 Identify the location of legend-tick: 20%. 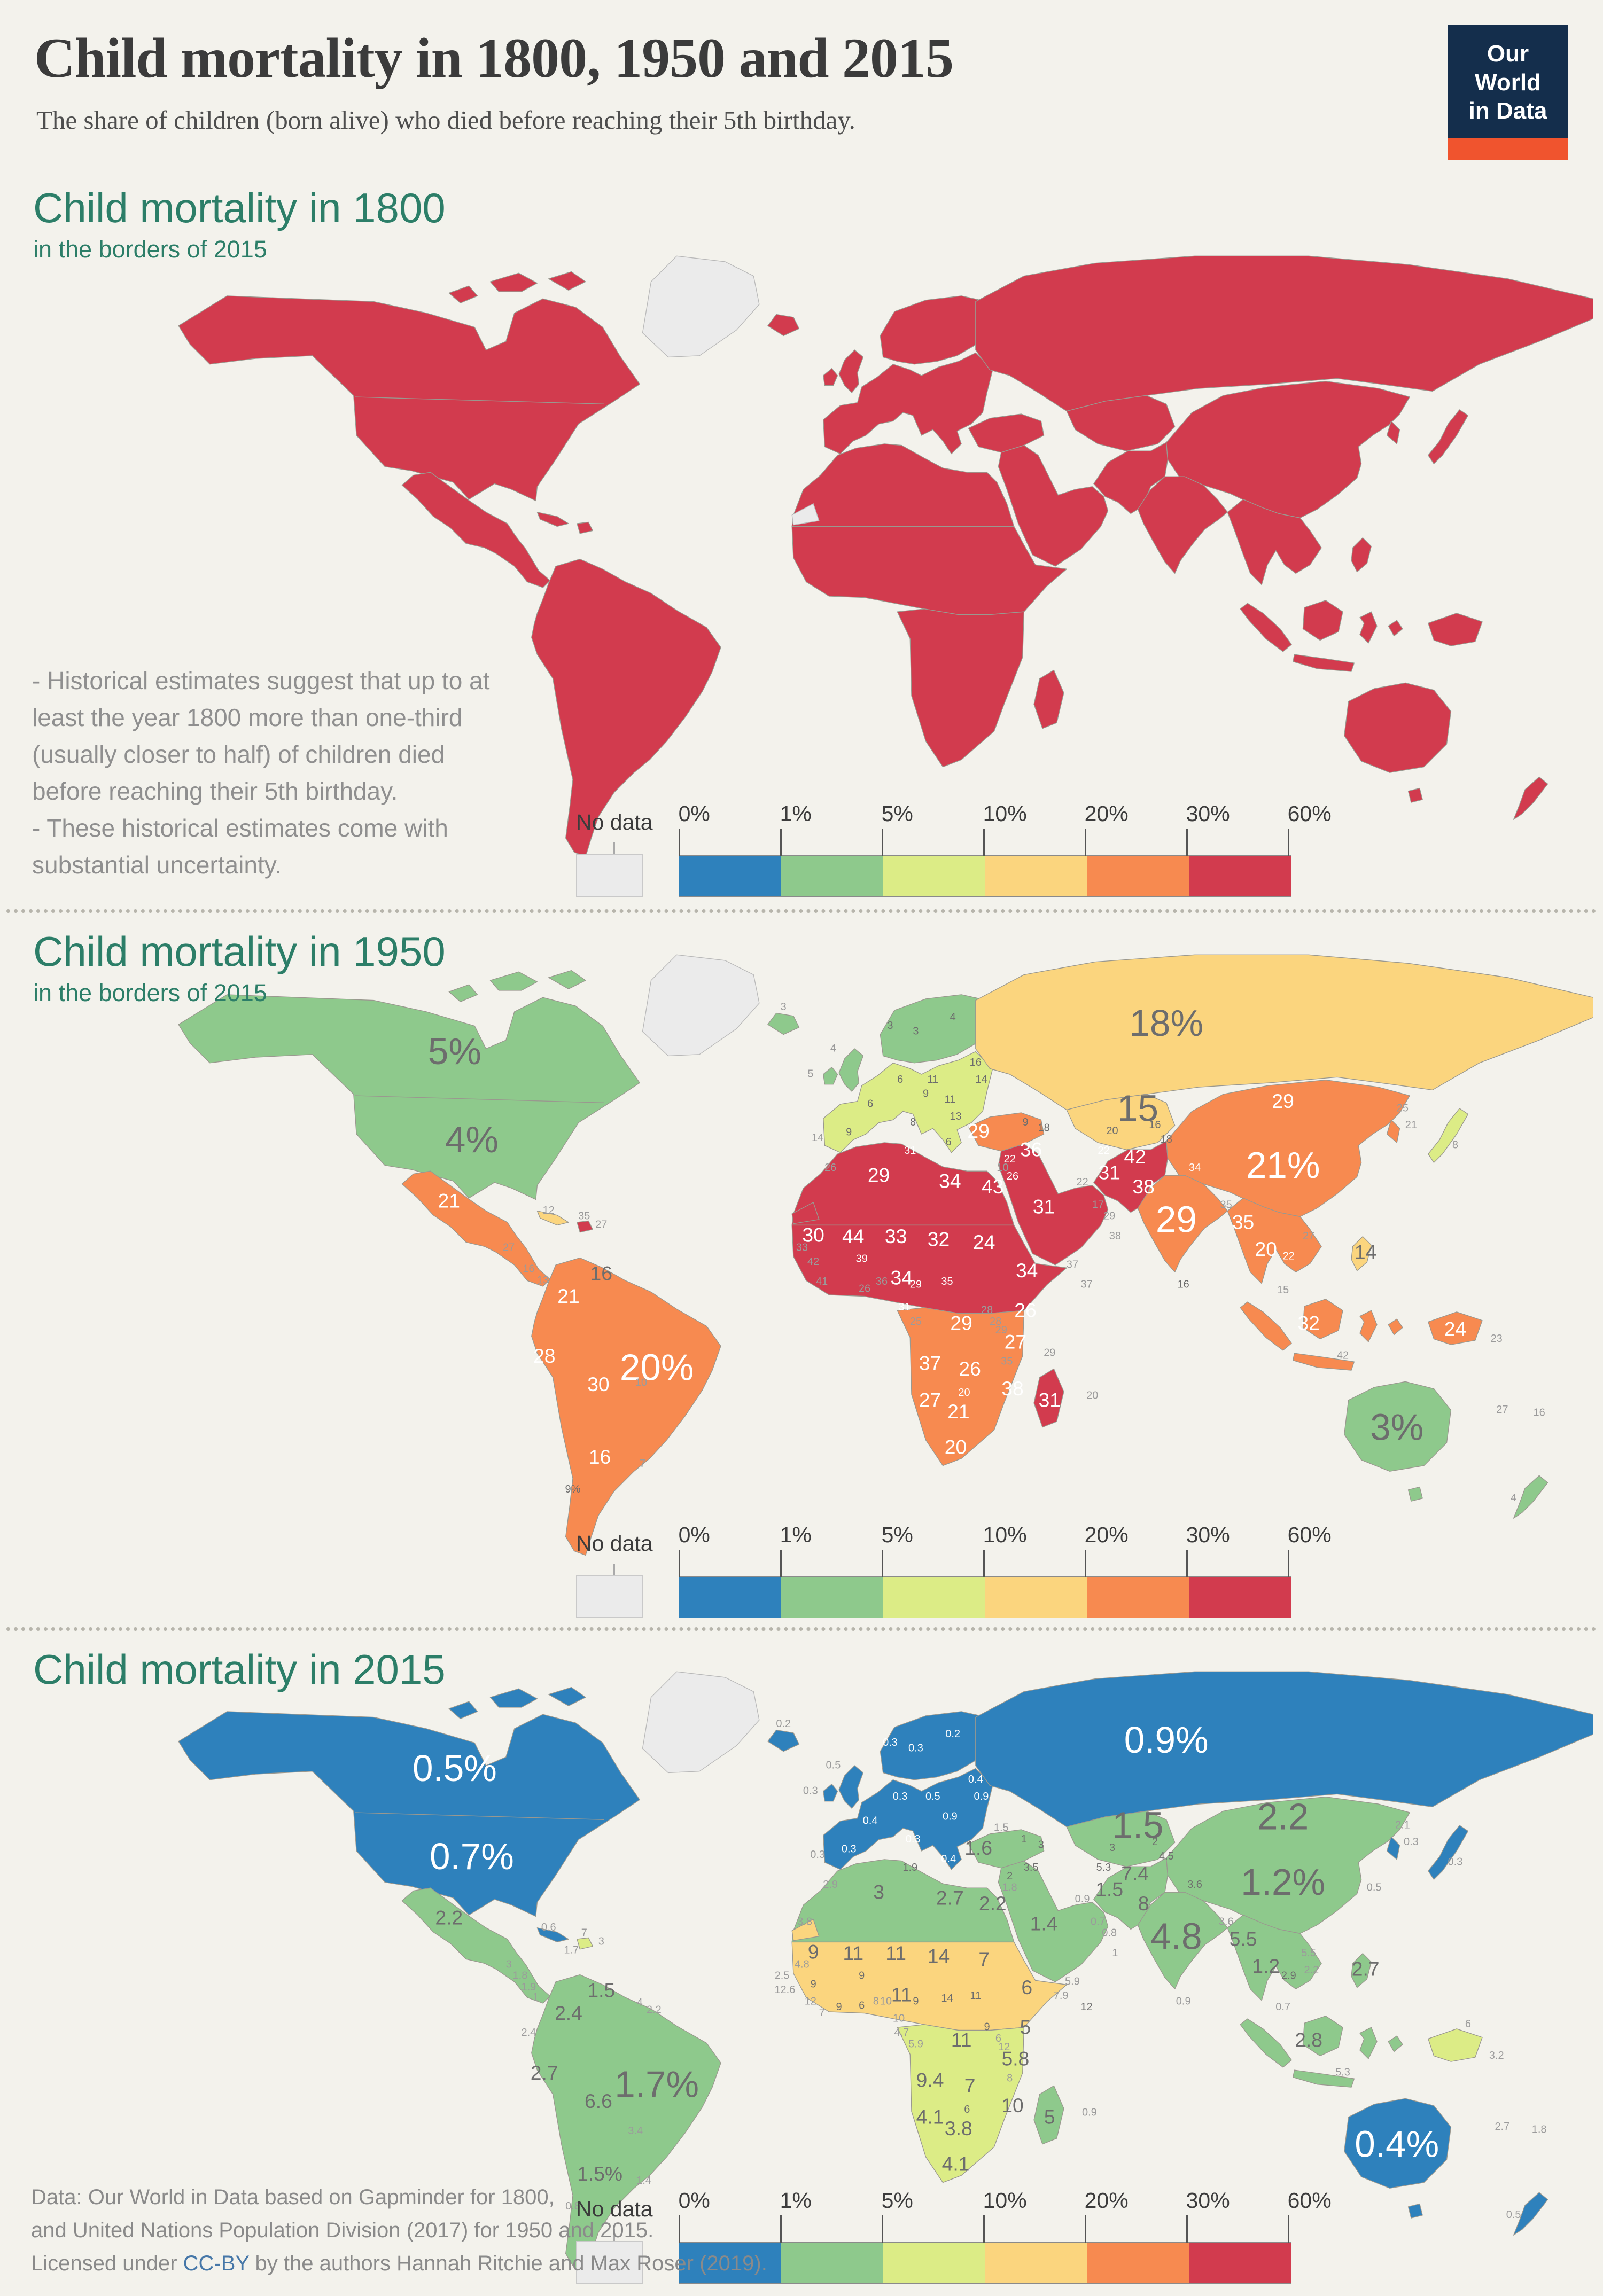
(1106, 2215).